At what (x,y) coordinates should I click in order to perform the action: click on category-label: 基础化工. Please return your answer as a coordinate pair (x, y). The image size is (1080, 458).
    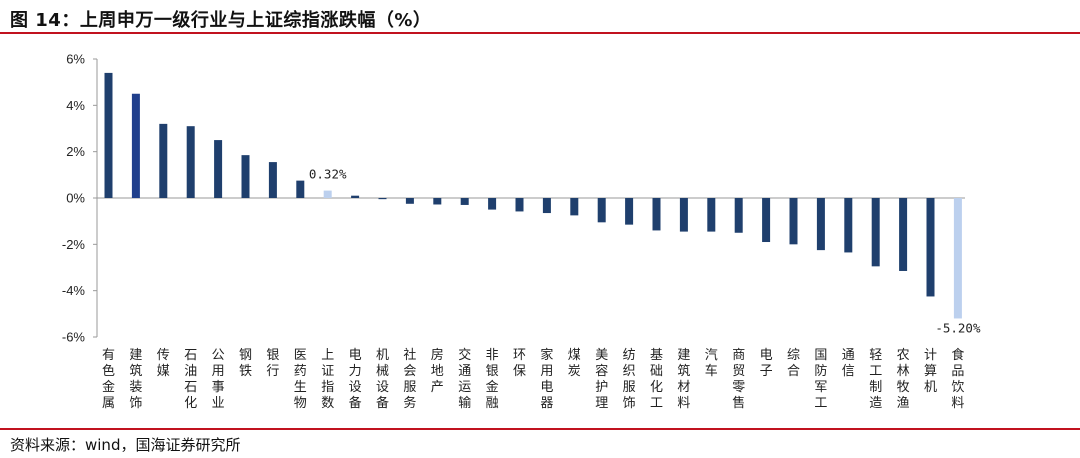
    Looking at the image, I should click on (656, 379).